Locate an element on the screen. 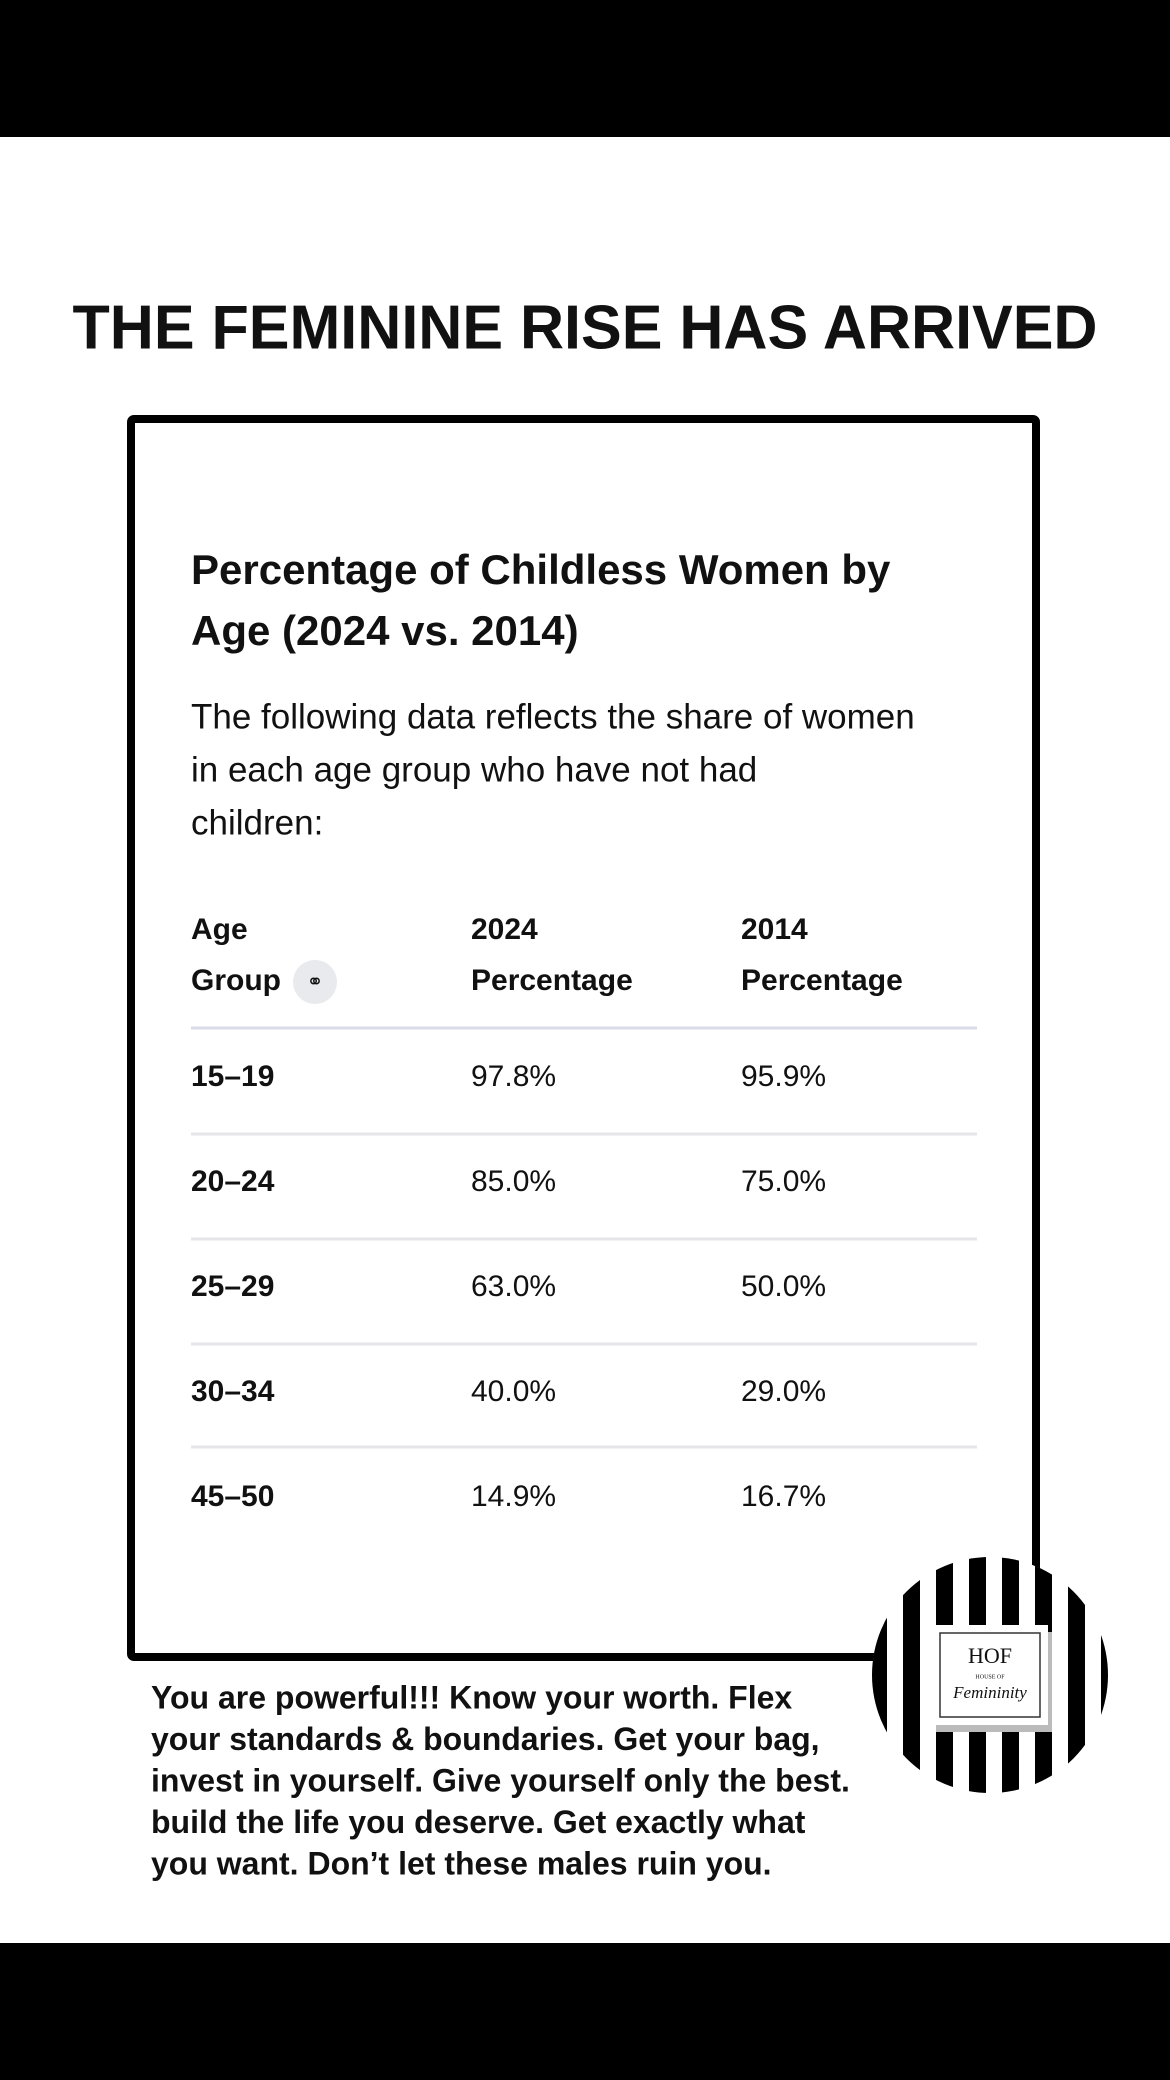 The width and height of the screenshot is (1170, 2080). card-title: Age (2024 vs. 2014) is located at coordinates (385, 630).